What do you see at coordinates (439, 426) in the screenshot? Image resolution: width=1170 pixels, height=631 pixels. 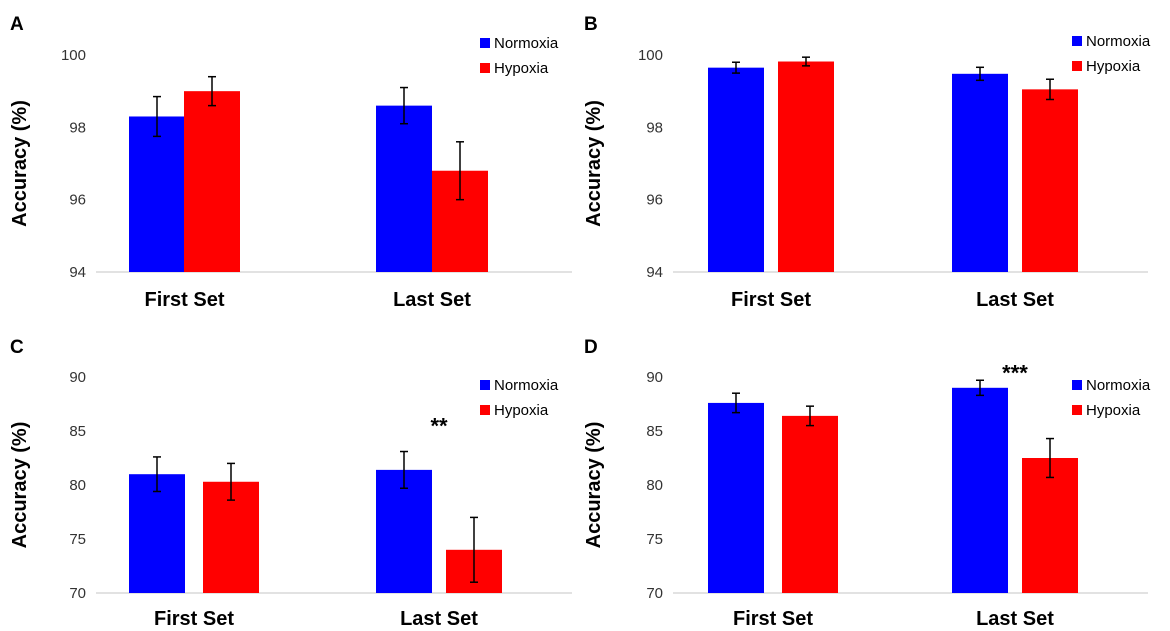 I see `significance-marker: **` at bounding box center [439, 426].